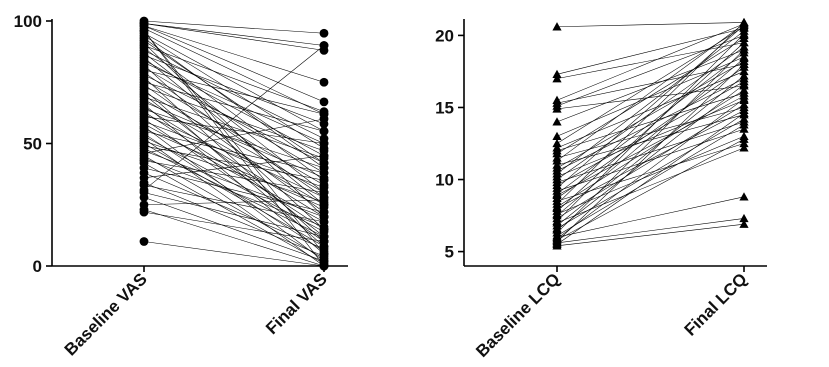 This screenshot has height=367, width=829. Describe the element at coordinates (716, 304) in the screenshot. I see `x-category-label: Final LCQ` at that location.